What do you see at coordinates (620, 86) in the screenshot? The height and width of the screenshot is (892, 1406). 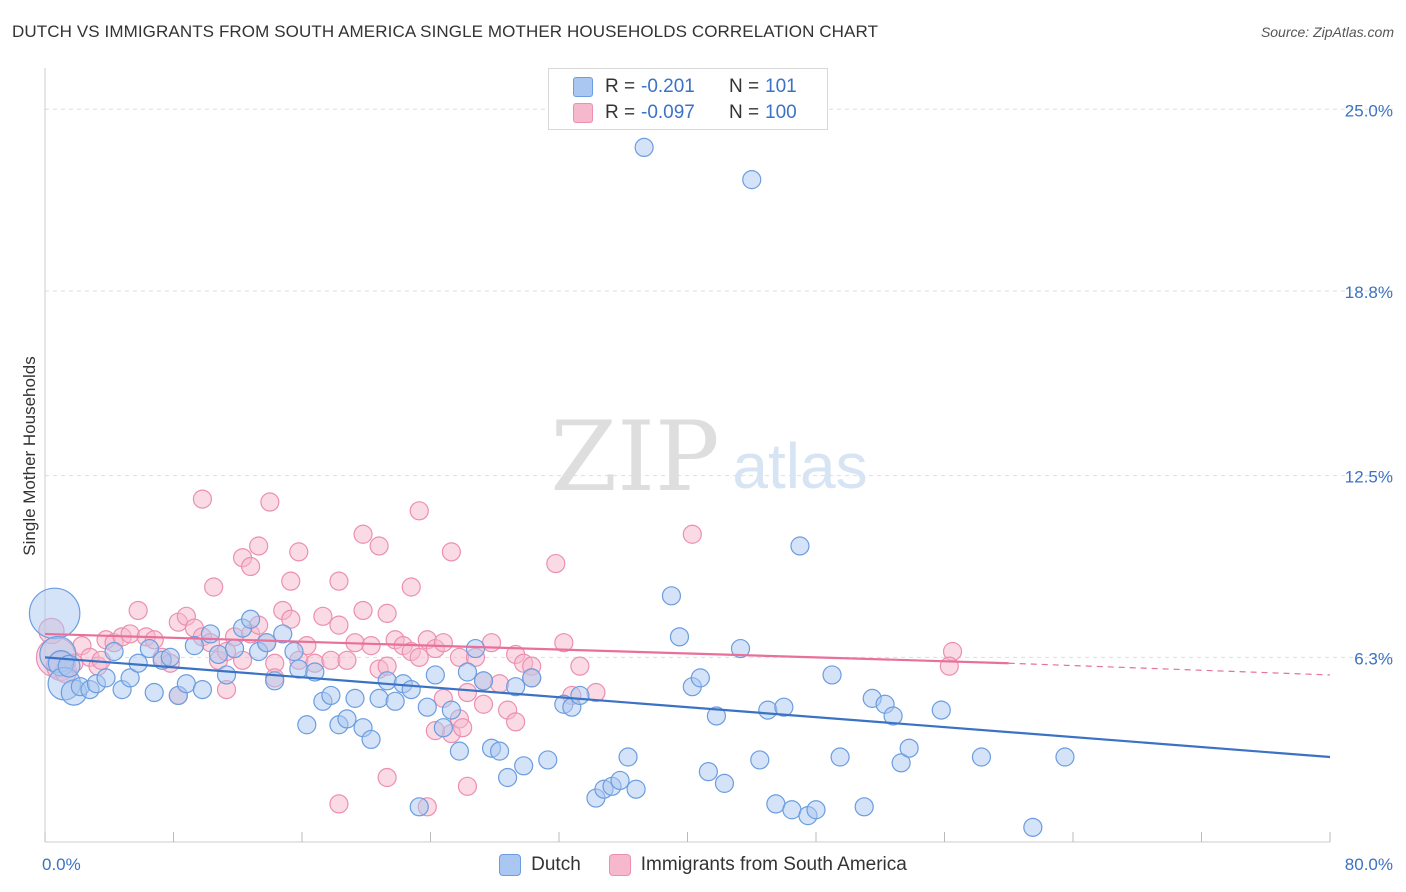 I see `r-label: R =` at bounding box center [620, 86].